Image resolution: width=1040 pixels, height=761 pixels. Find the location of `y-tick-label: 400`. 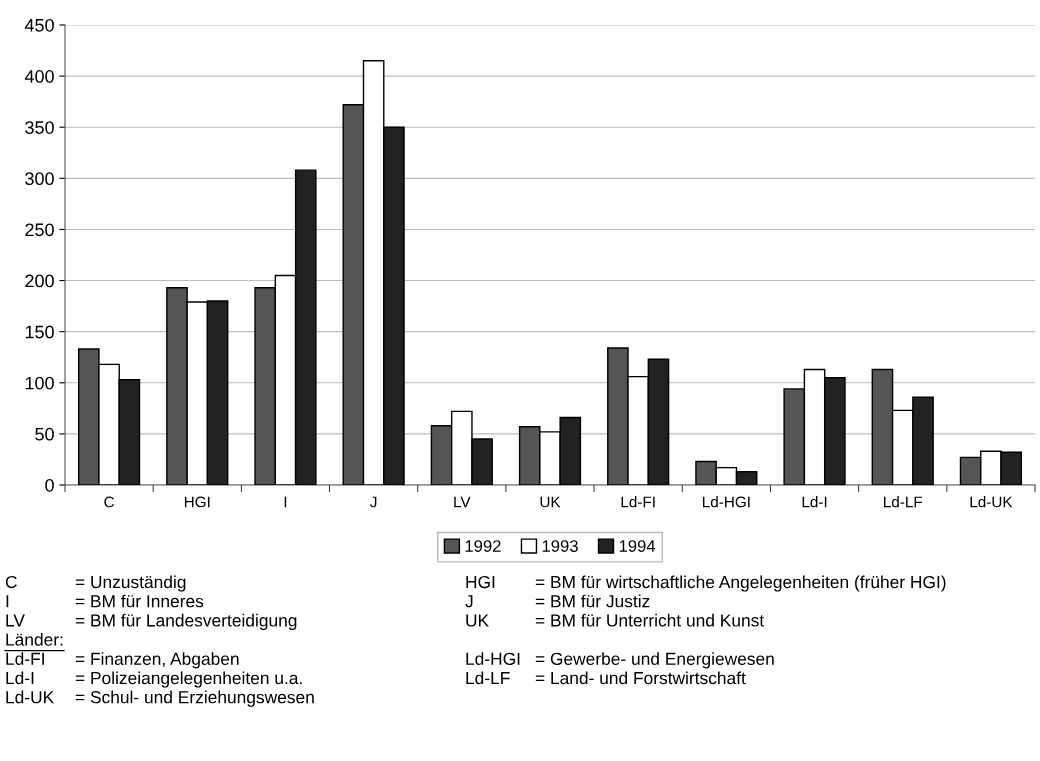

y-tick-label: 400 is located at coordinates (39, 76).